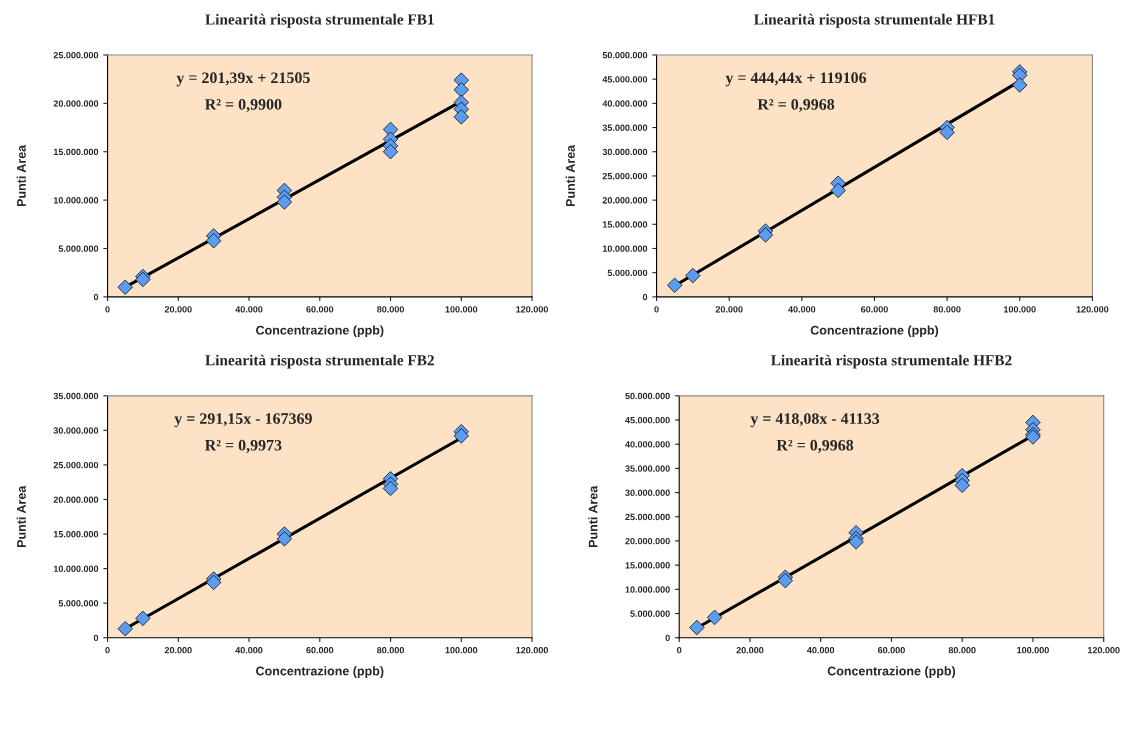 The image size is (1132, 733). What do you see at coordinates (243, 420) in the screenshot?
I see `annotation: y = 291,15x - 167369` at bounding box center [243, 420].